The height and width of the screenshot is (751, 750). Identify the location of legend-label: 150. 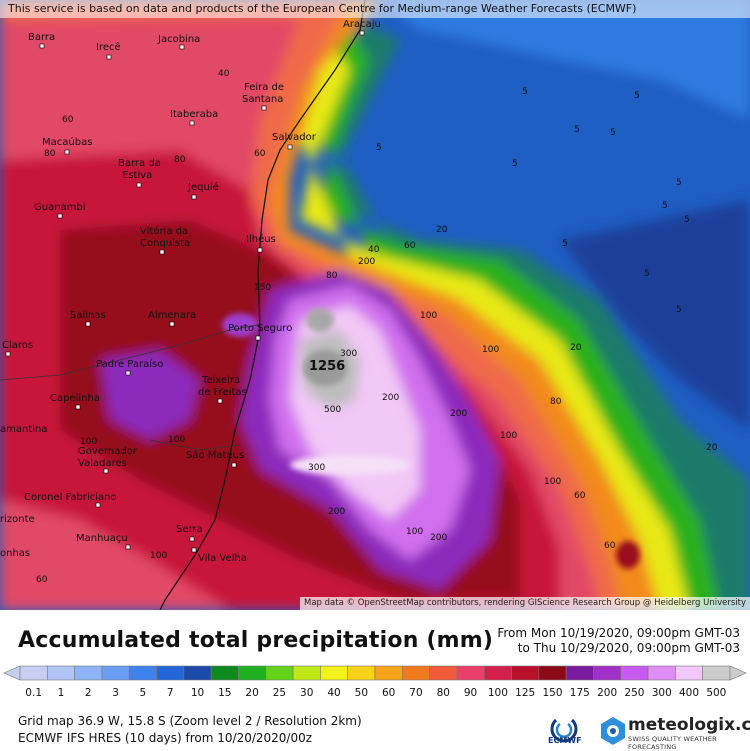
(552, 693).